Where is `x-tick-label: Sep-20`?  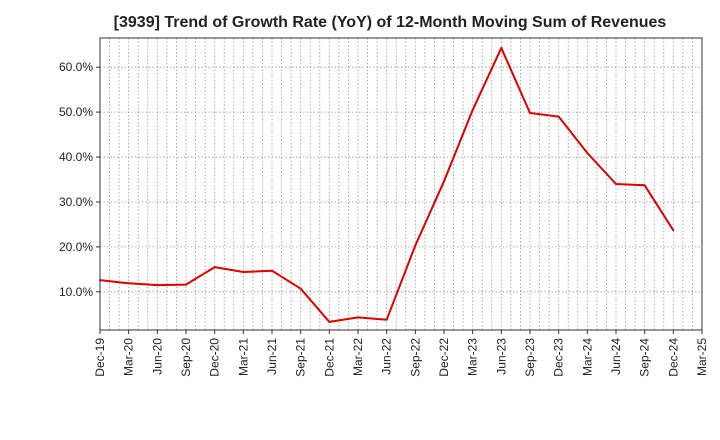 x-tick-label: Sep-20 is located at coordinates (186, 357).